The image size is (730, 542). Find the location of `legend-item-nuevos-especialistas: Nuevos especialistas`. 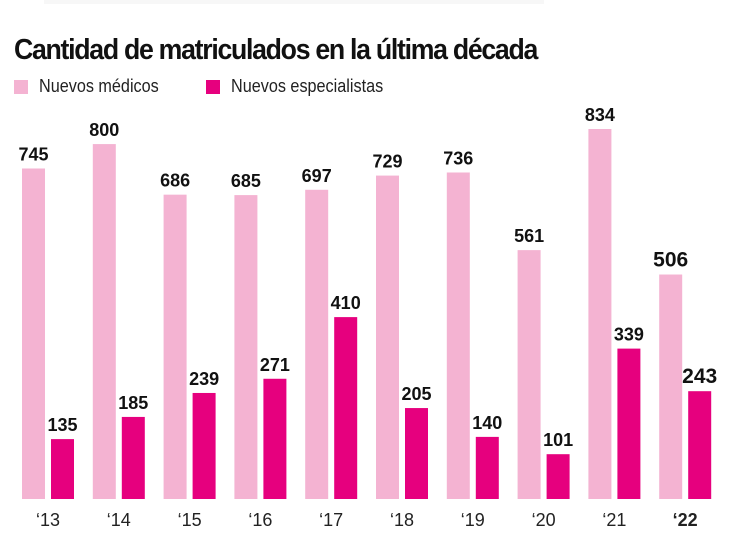

legend-item-nuevos-especialistas: Nuevos especialistas is located at coordinates (303, 86).